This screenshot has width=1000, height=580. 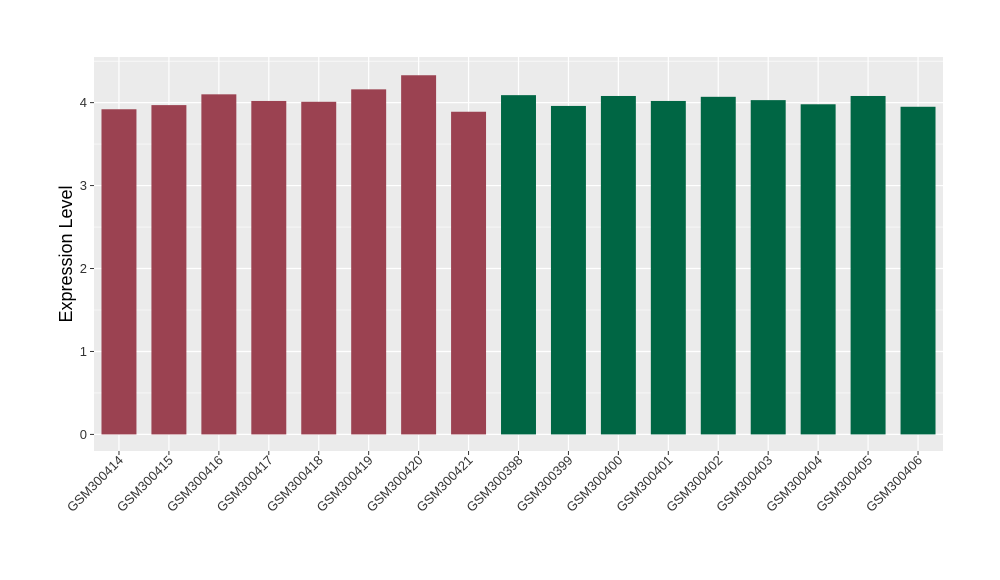 What do you see at coordinates (219, 264) in the screenshot?
I see `bar-GSM300416` at bounding box center [219, 264].